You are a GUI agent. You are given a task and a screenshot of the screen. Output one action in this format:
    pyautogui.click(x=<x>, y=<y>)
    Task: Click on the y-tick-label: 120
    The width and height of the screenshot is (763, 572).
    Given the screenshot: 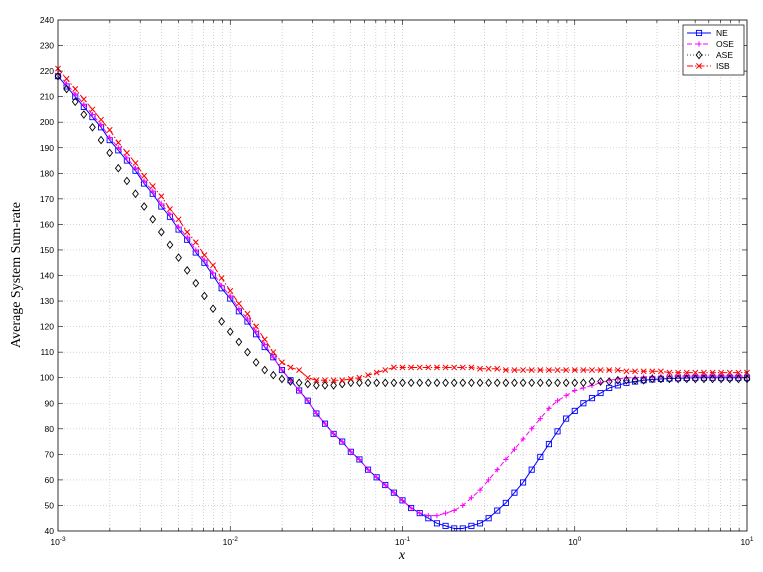 What is the action you would take?
    pyautogui.click(x=47, y=327)
    